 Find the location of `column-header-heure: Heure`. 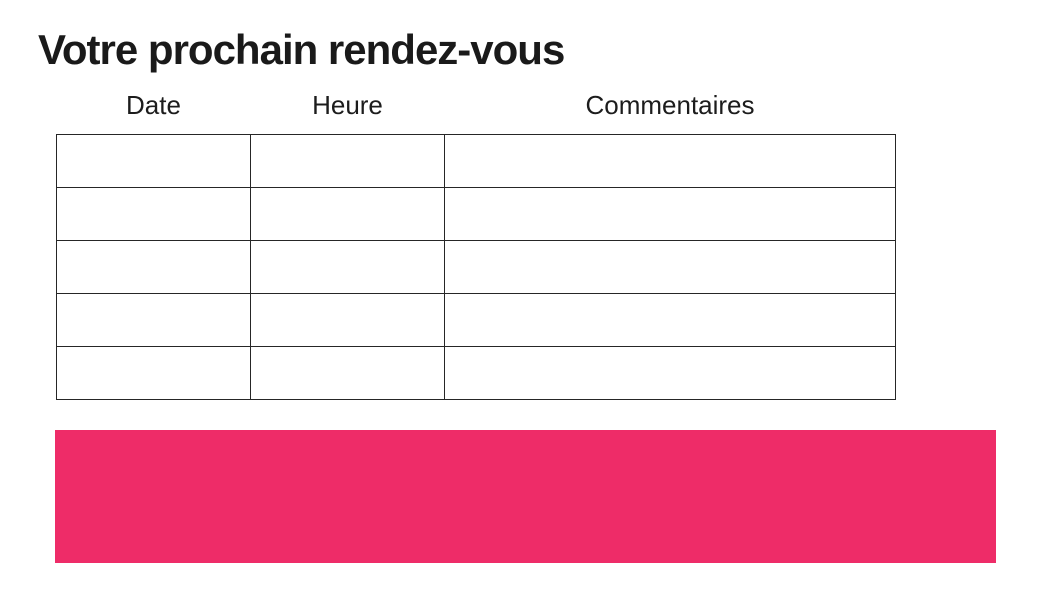

column-header-heure: Heure is located at coordinates (347, 105).